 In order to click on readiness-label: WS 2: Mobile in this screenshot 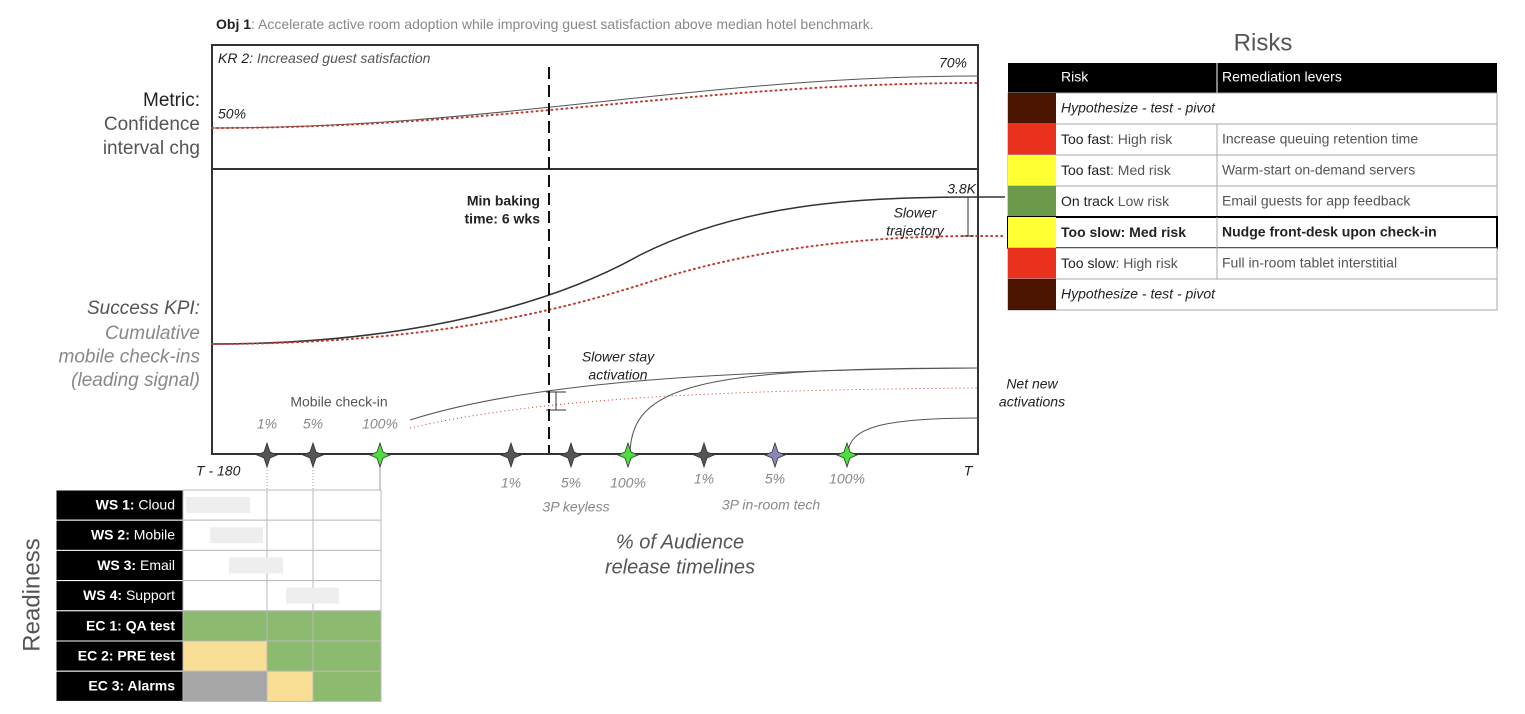, I will do `click(133, 534)`.